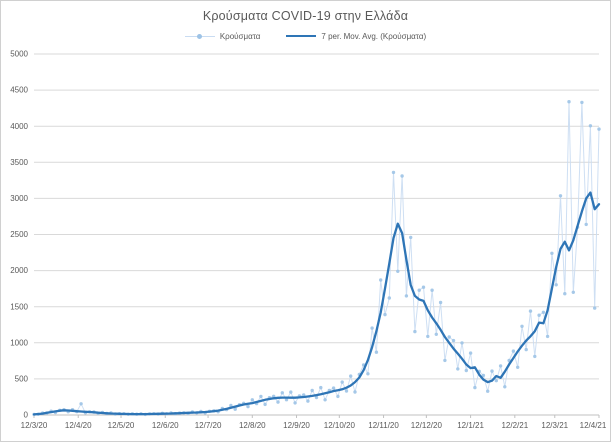 The image size is (611, 442). Describe the element at coordinates (19, 270) in the screenshot. I see `y-tick-label: 2000` at that location.